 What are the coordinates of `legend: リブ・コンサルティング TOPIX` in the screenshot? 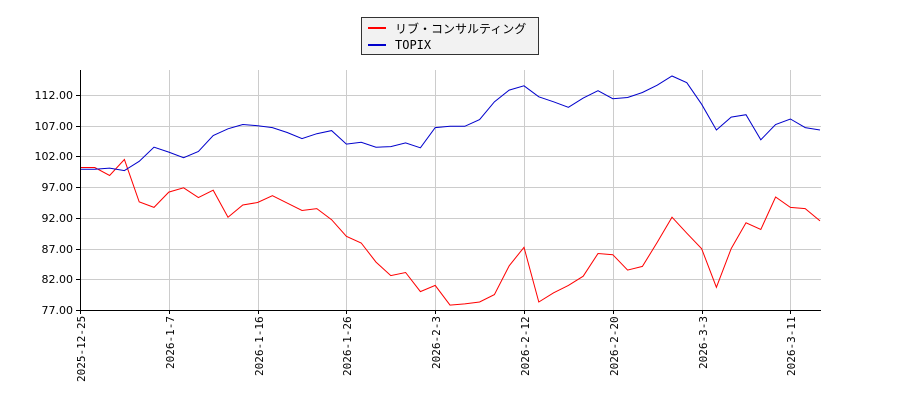 It's located at (450, 36).